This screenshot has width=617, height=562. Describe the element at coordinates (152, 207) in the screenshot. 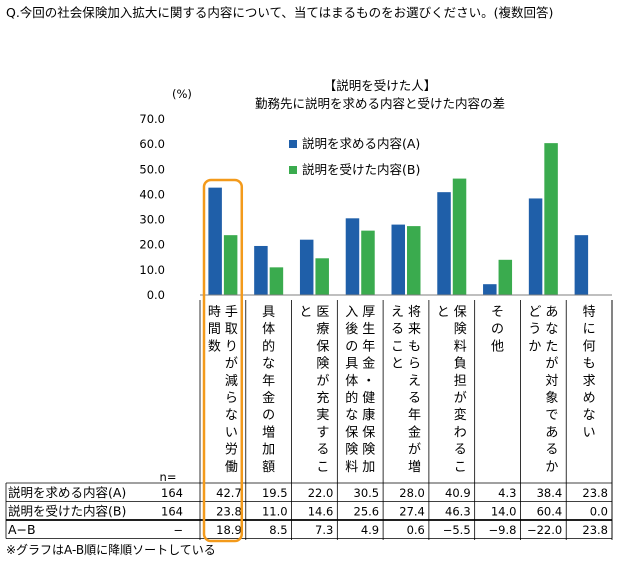

I see `y-axis-ticks: 70.0 60.0 50.0 40.0 30.0 20.0 10.0 0.0` at that location.